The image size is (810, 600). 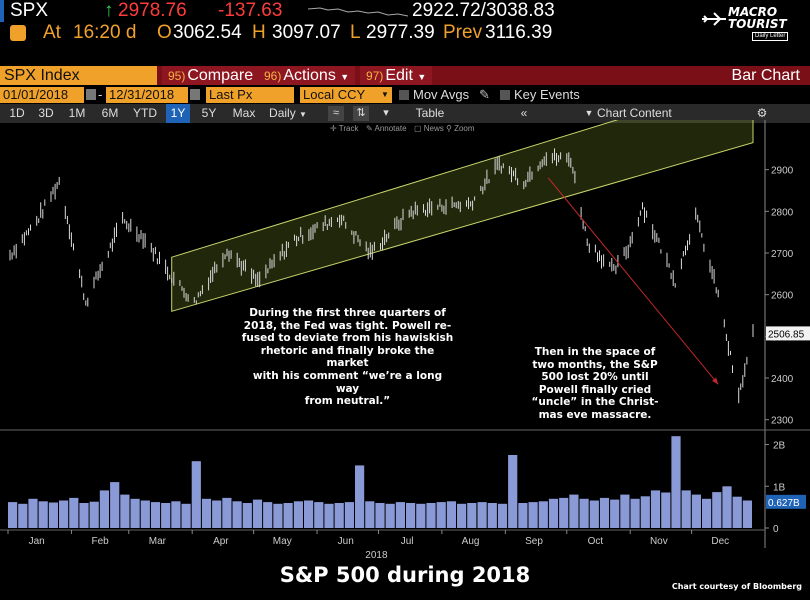 What do you see at coordinates (209, 113) in the screenshot?
I see `period-button-5y: 5Y` at bounding box center [209, 113].